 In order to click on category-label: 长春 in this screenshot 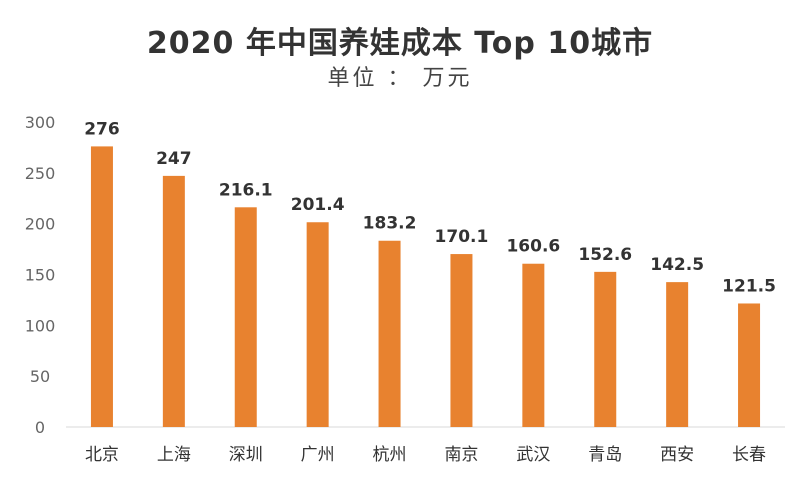, I will do `click(749, 455)`.